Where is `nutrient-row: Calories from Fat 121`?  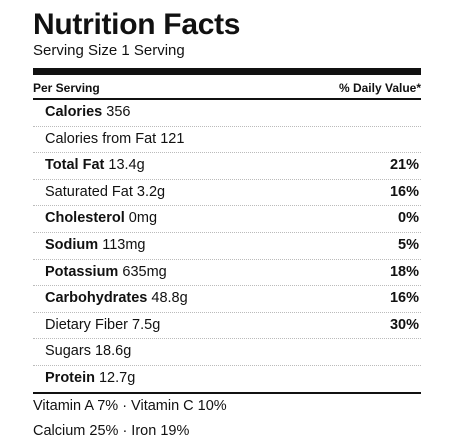
nutrient-row: Calories from Fat 121 is located at coordinates (227, 140).